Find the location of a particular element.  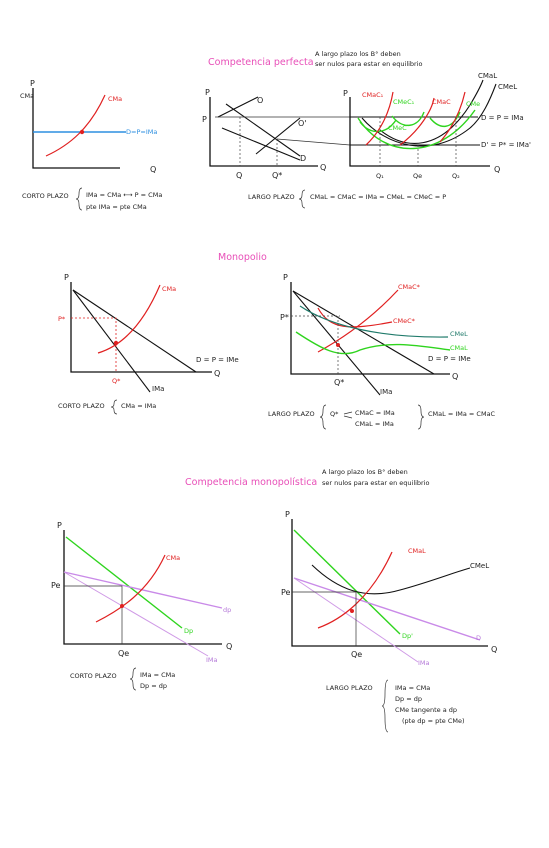

label-cmec1: CMeC₁ is located at coordinates (404, 102).